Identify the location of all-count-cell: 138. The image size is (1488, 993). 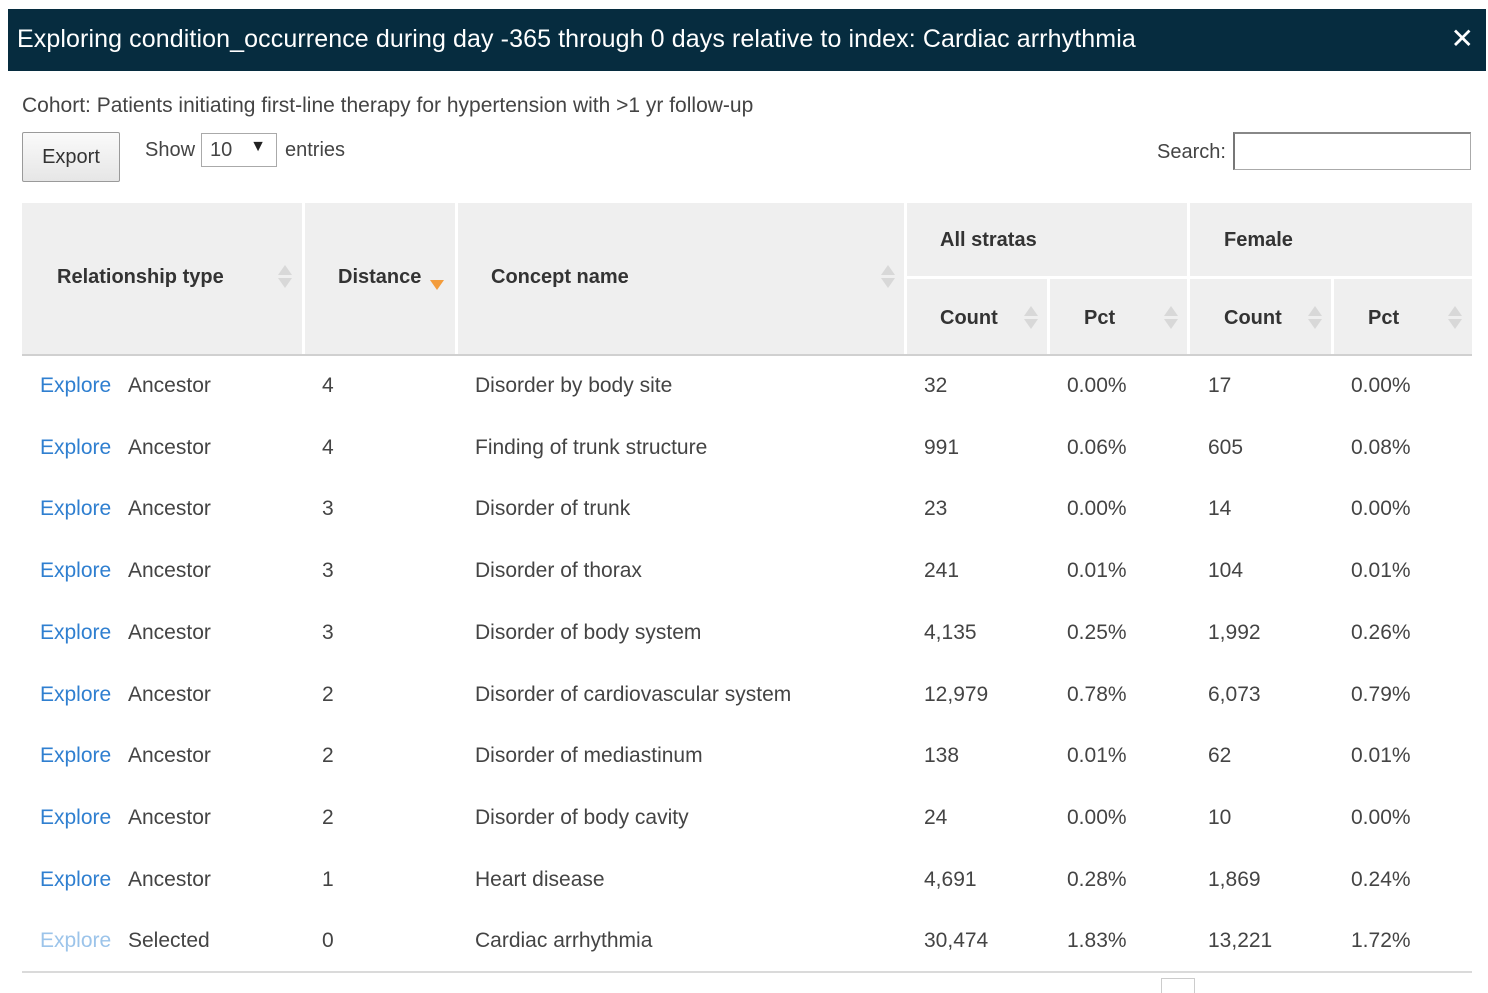
(942, 756).